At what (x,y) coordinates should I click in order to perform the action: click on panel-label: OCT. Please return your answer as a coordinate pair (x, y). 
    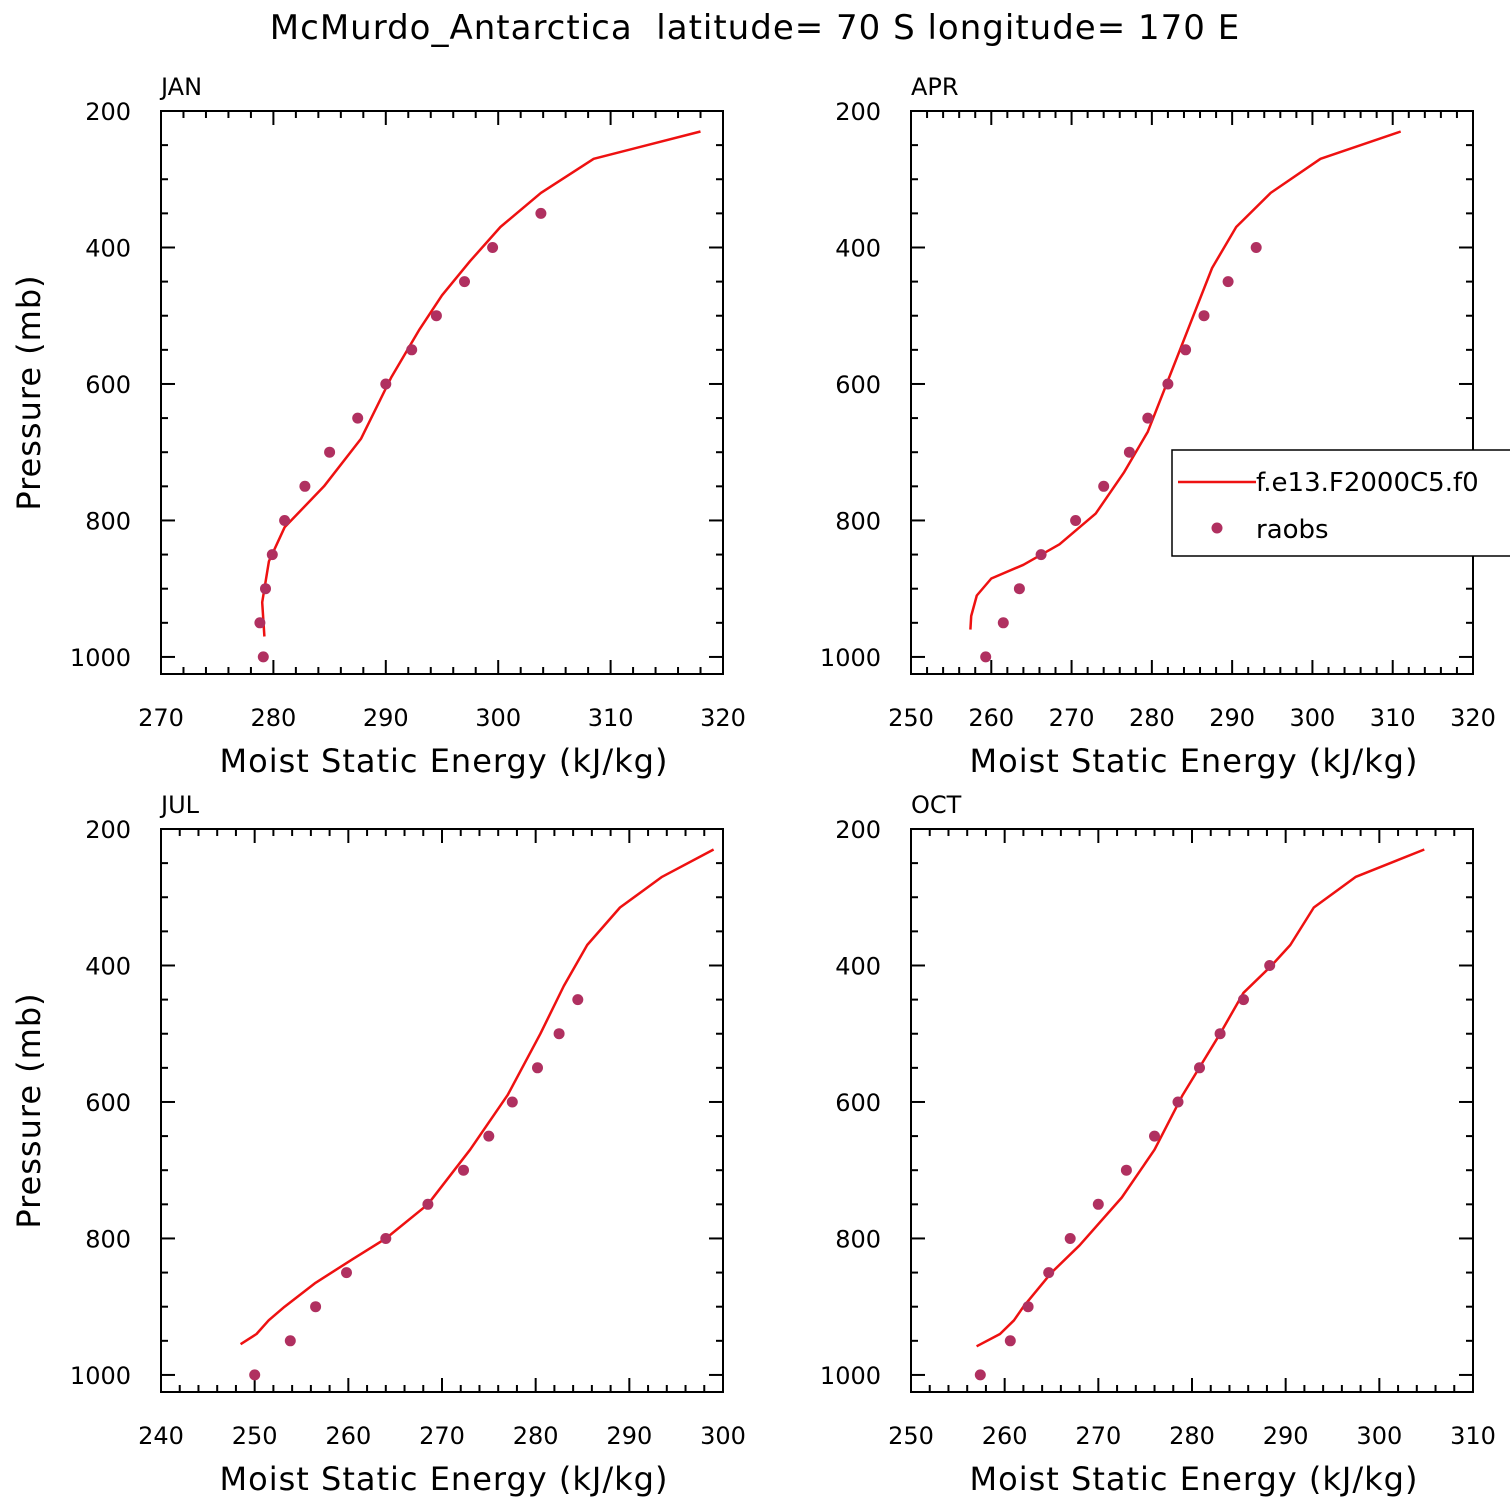
    Looking at the image, I should click on (936, 805).